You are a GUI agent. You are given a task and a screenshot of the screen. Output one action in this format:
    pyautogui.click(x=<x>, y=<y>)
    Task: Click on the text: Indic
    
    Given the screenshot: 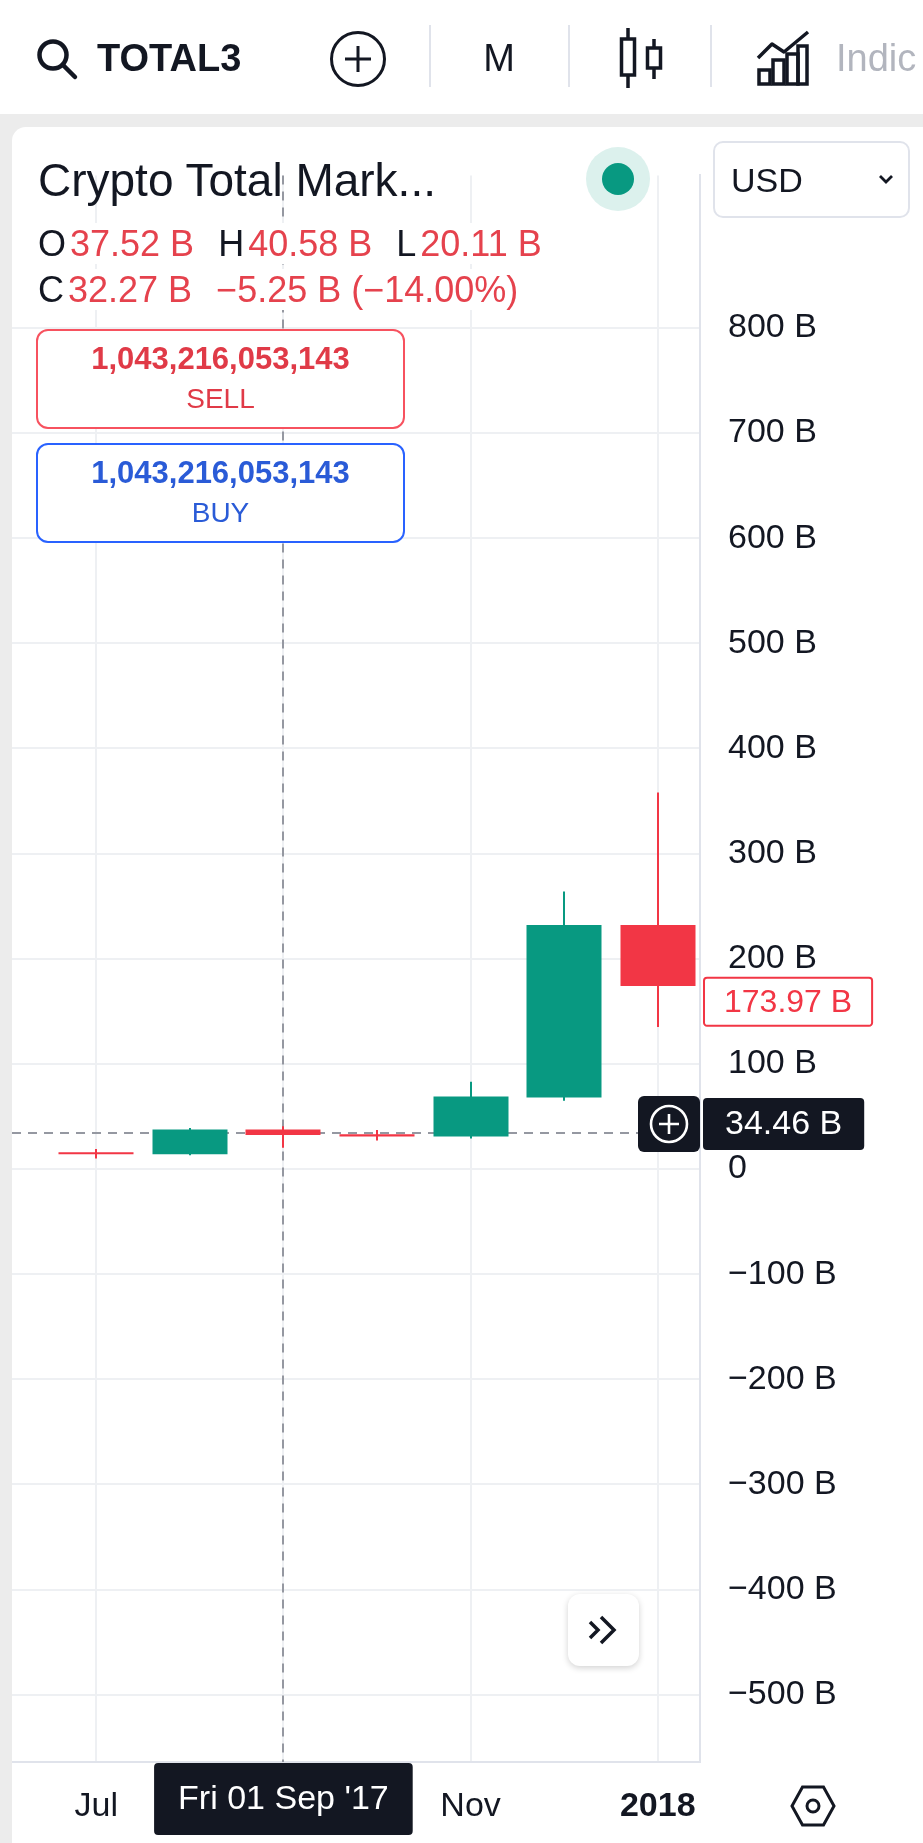 What is the action you would take?
    pyautogui.click(x=876, y=58)
    